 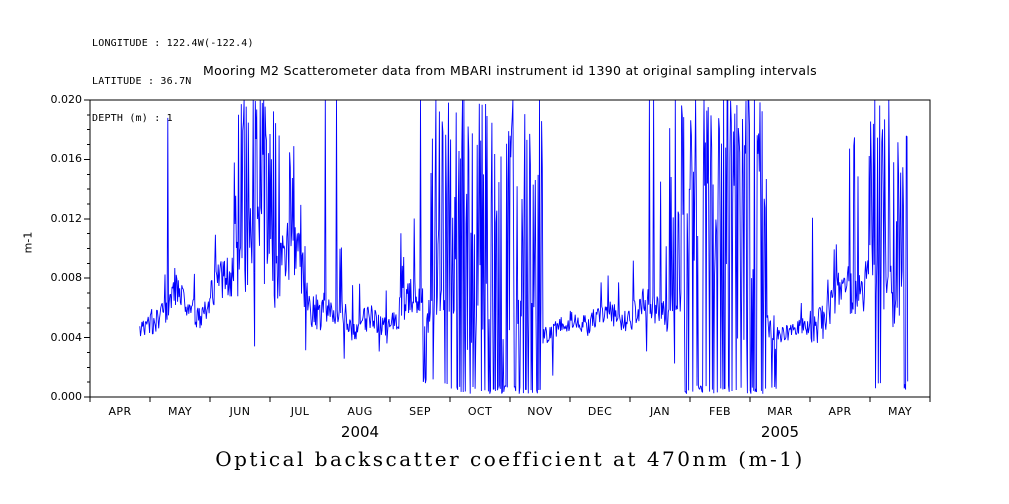 I want to click on x-tick-label: DEC, so click(x=600, y=411).